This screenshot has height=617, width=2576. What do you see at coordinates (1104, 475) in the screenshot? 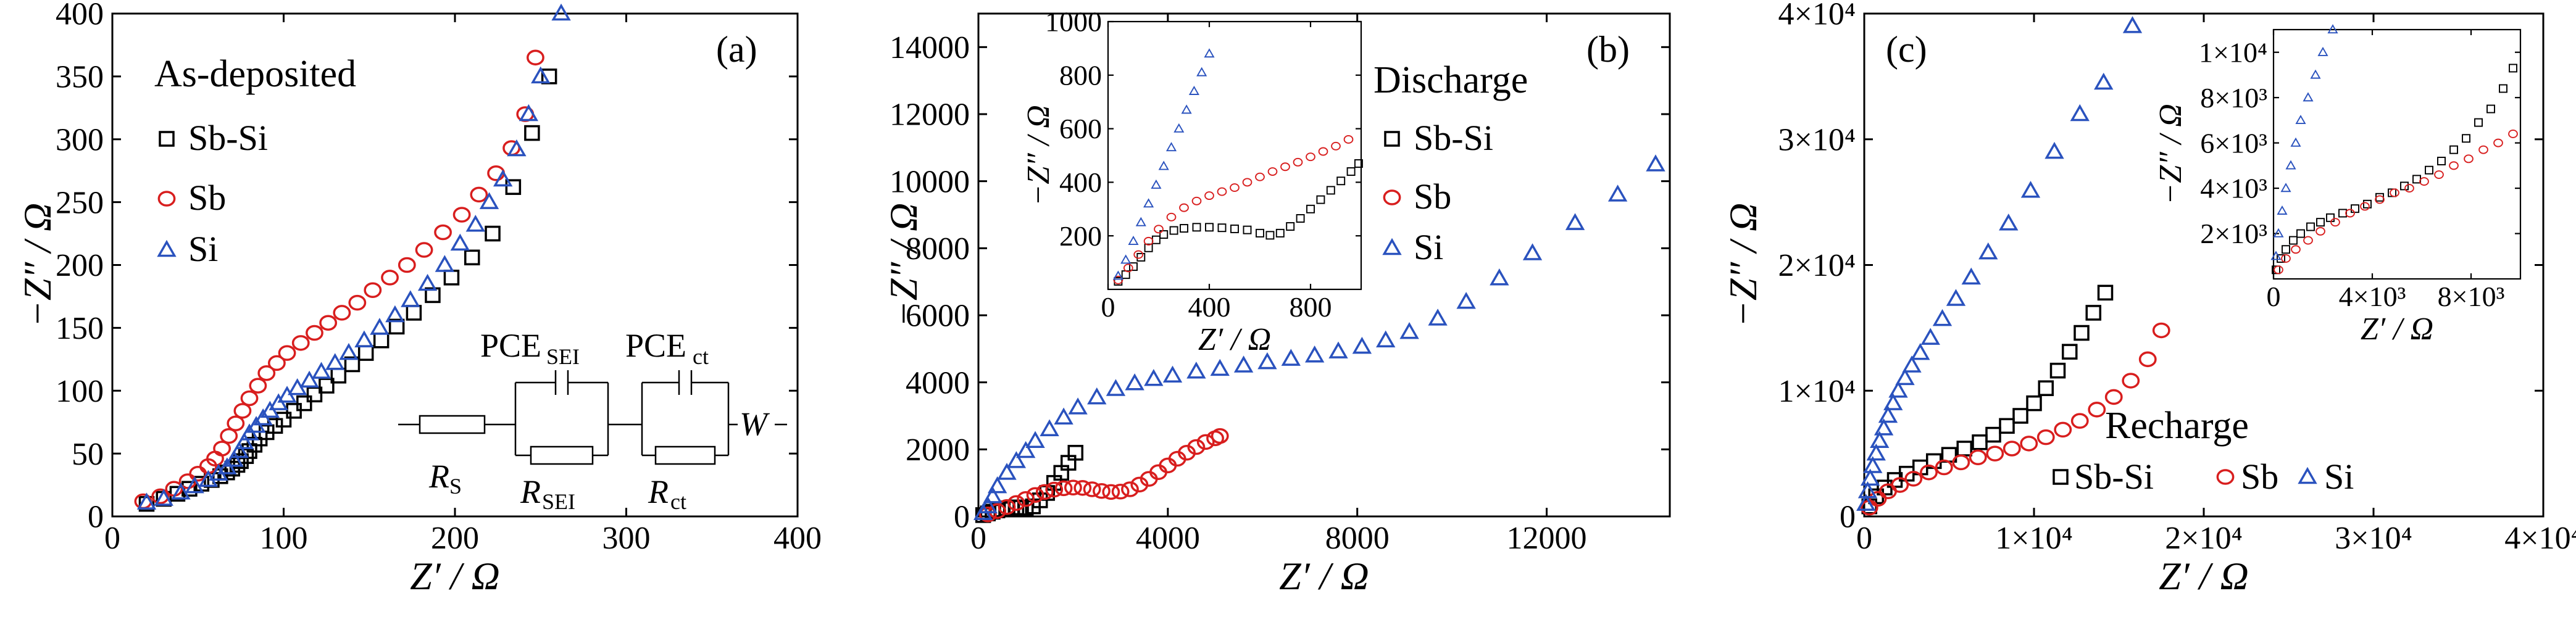
I see `b-series-sb` at bounding box center [1104, 475].